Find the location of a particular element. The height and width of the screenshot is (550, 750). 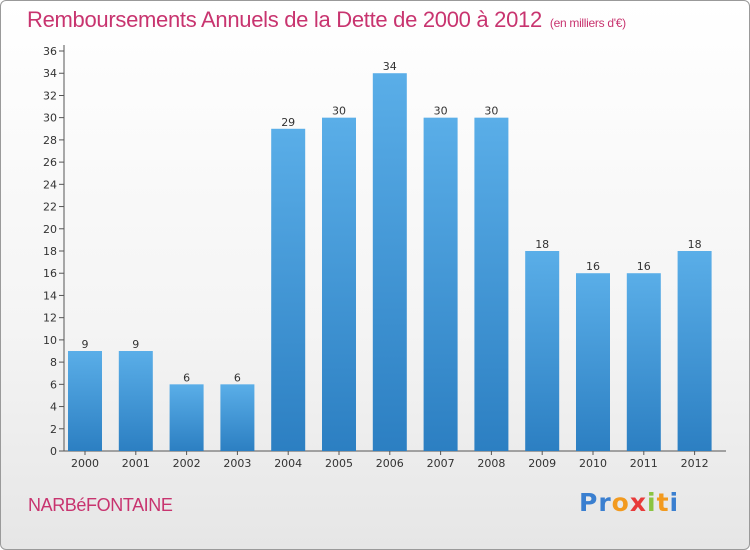

x-tick-label: 2010 is located at coordinates (593, 463).